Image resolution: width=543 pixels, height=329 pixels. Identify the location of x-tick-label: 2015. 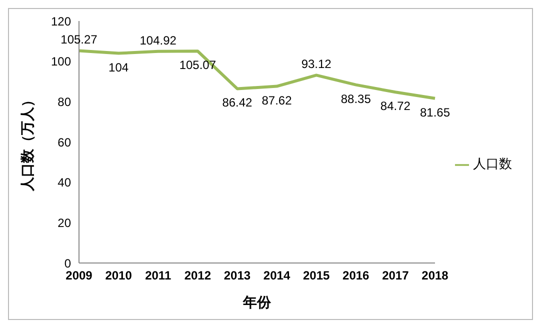
(316, 275).